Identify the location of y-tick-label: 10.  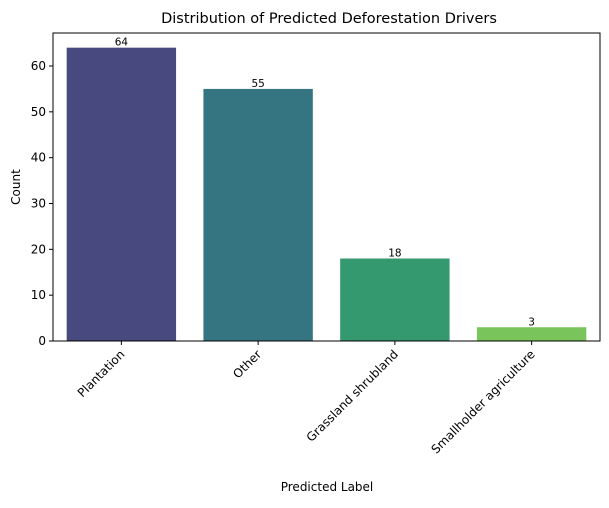
(38, 295).